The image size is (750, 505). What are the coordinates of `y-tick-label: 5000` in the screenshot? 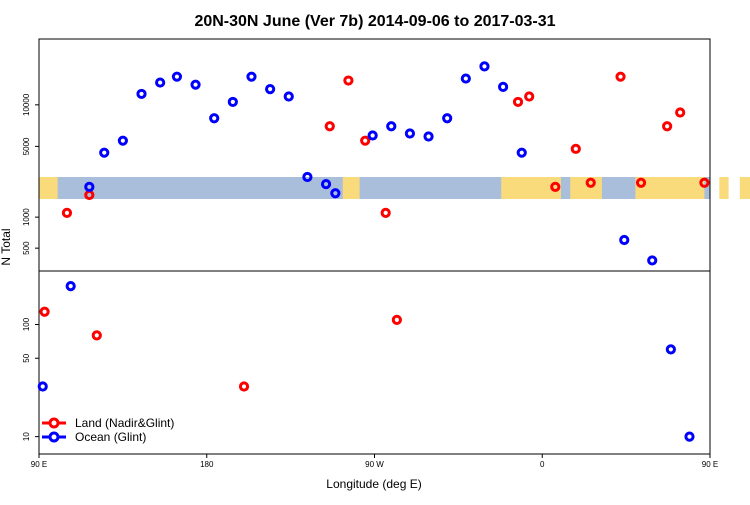 It's located at (26, 146).